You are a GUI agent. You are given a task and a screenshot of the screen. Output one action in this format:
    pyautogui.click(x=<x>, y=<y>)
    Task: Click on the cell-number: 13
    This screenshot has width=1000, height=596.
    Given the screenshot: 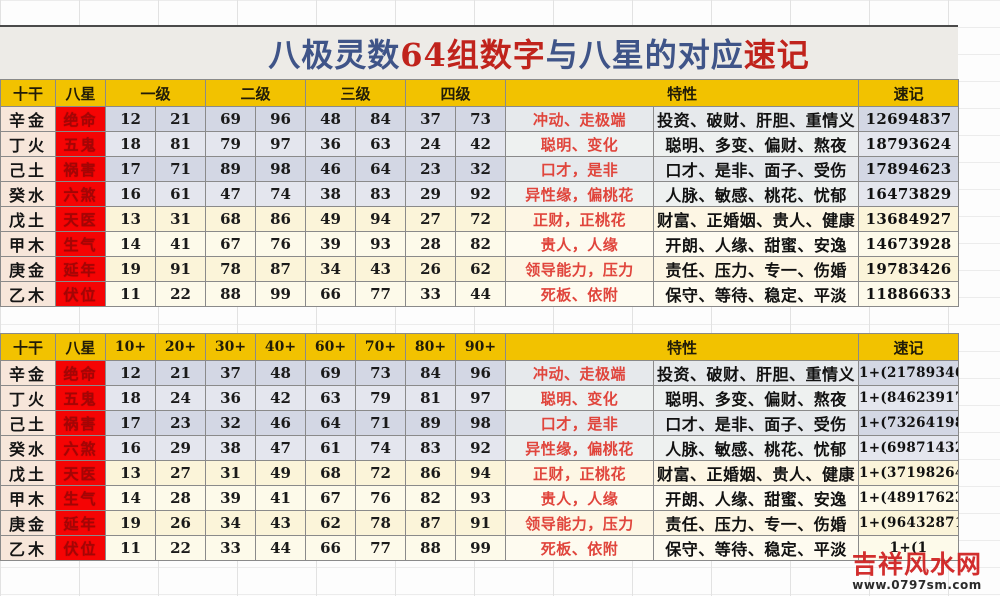 What is the action you would take?
    pyautogui.click(x=130, y=219)
    